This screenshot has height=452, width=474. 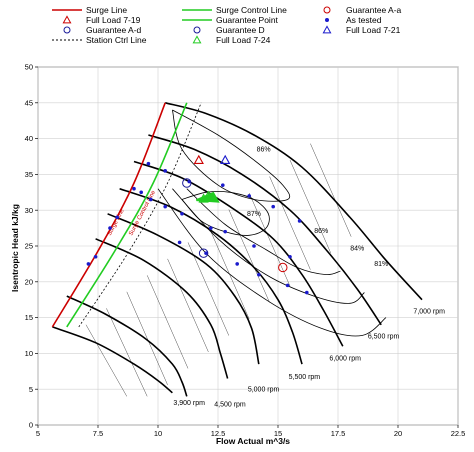 What do you see at coordinates (29, 210) in the screenshot?
I see `y-tick-label: 30` at bounding box center [29, 210].